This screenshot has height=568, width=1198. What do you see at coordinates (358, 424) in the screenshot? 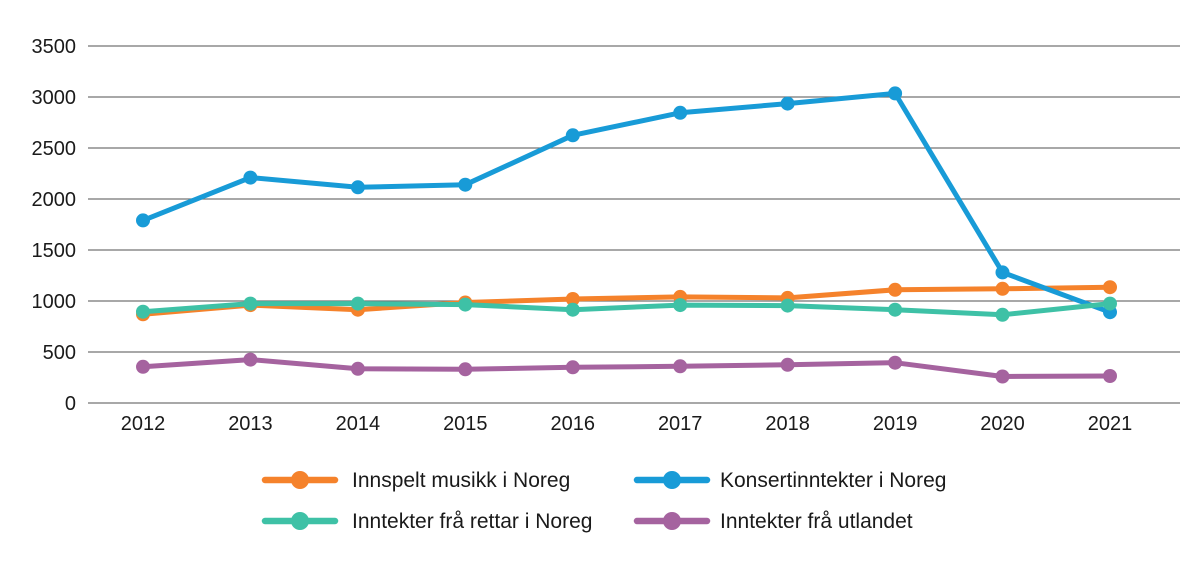
I see `x-axis-tick-label: 2014` at bounding box center [358, 424].